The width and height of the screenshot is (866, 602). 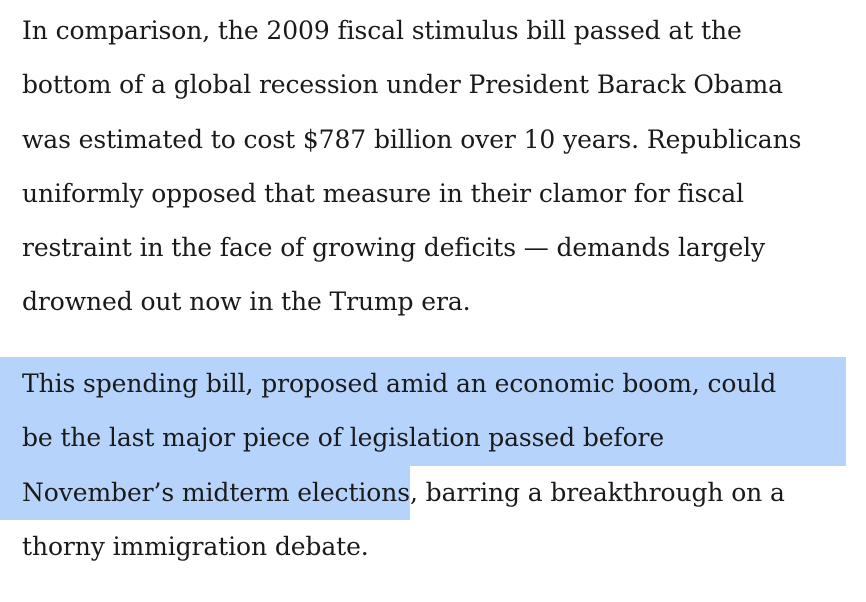 I want to click on unselected-text-fragment: , barring a breakthrough on a, so click(x=597, y=492).